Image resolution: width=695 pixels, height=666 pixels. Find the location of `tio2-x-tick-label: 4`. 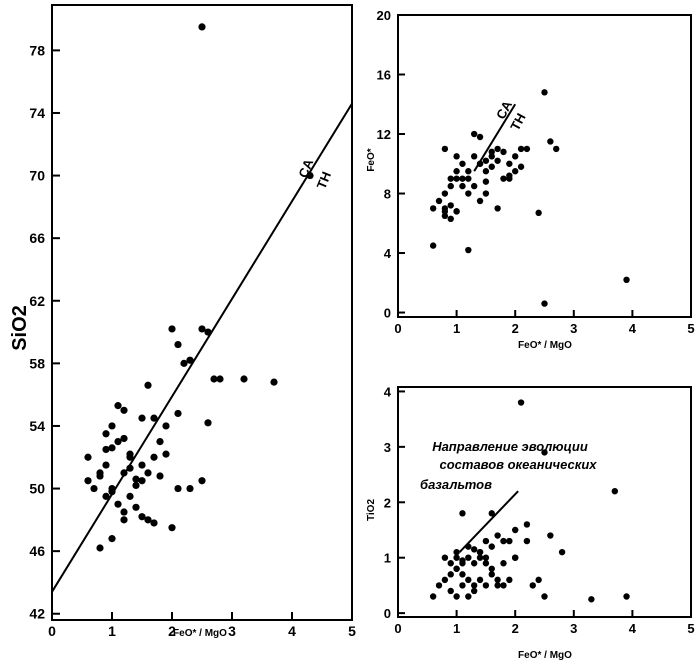

tio2-x-tick-label: 4 is located at coordinates (633, 628).